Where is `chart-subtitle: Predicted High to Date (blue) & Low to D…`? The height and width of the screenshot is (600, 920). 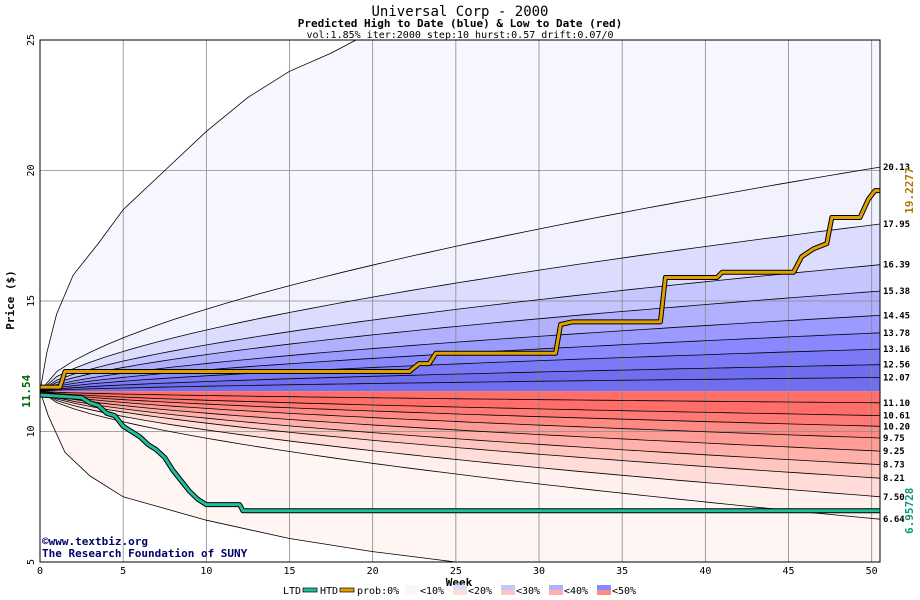
chart-subtitle: Predicted High to Date (blue) & Low to D… is located at coordinates (460, 23).